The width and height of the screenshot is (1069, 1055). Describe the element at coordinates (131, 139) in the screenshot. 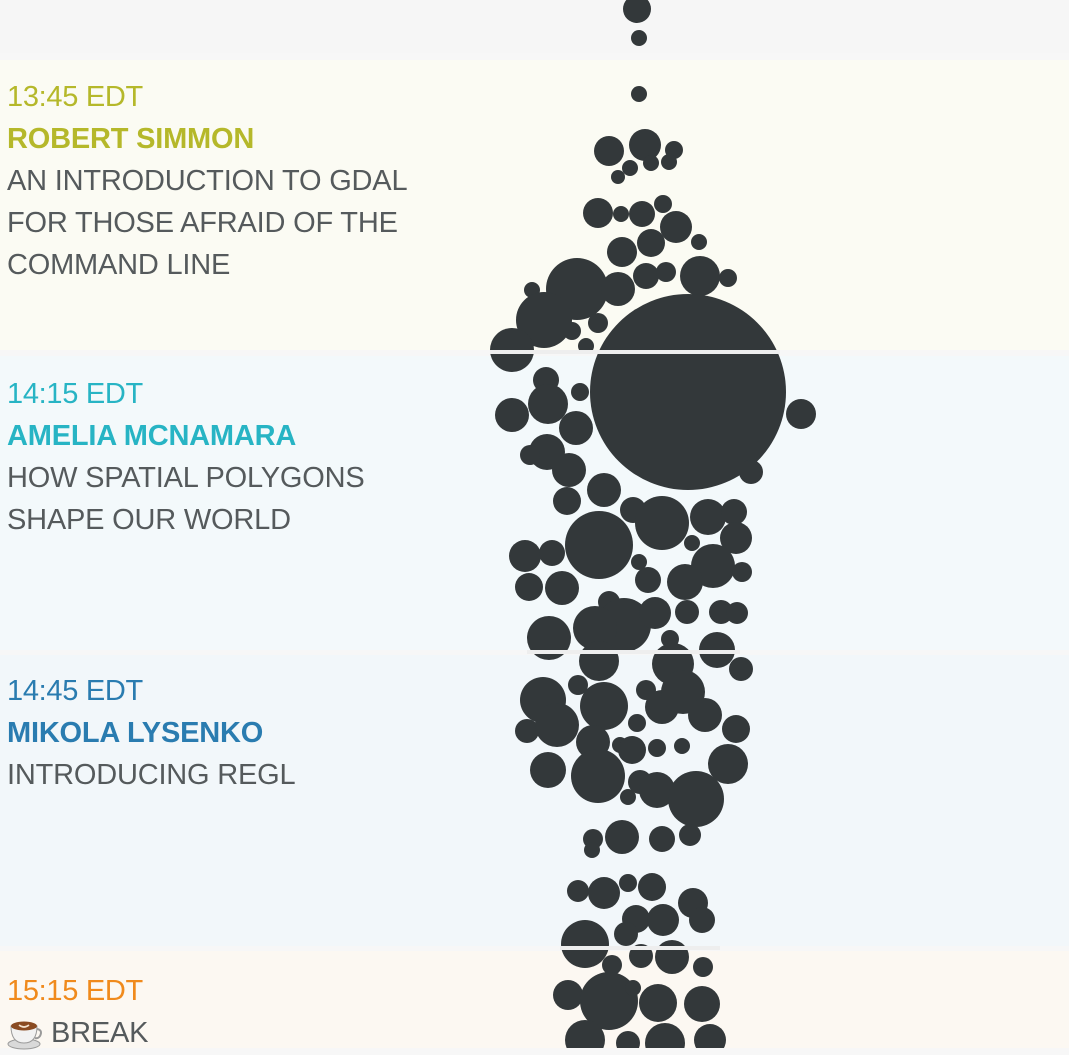

I see `speaker-name: ROBERT SIMMON` at that location.